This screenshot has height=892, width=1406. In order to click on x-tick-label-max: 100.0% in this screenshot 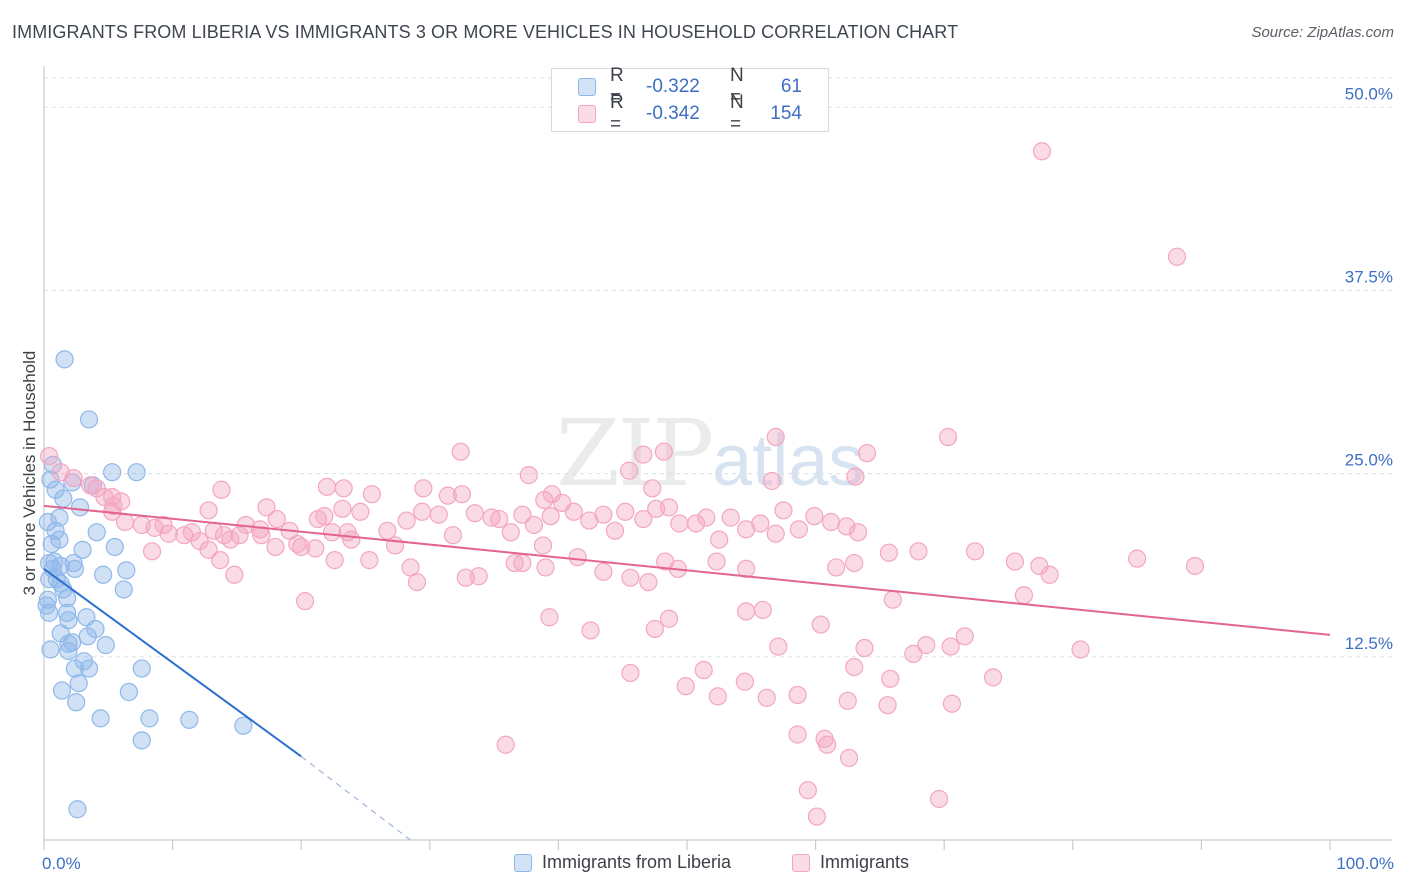, I will do `click(1365, 863)`.